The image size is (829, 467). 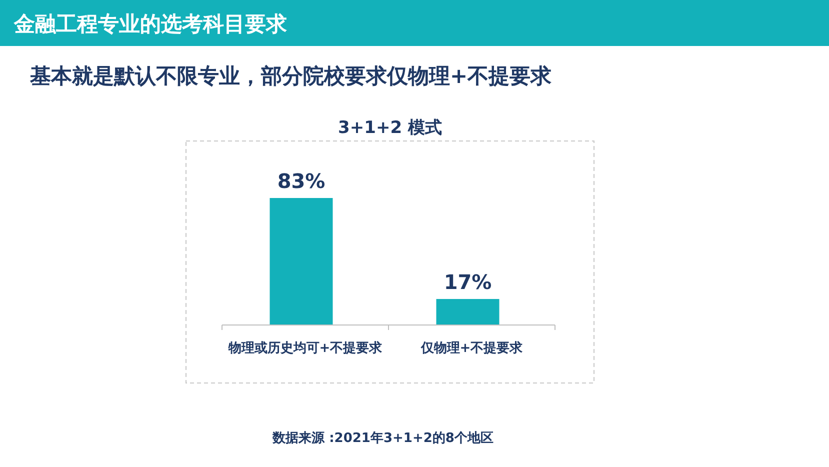 I want to click on x-axis-title: 3+1+2 模式, so click(x=390, y=128).